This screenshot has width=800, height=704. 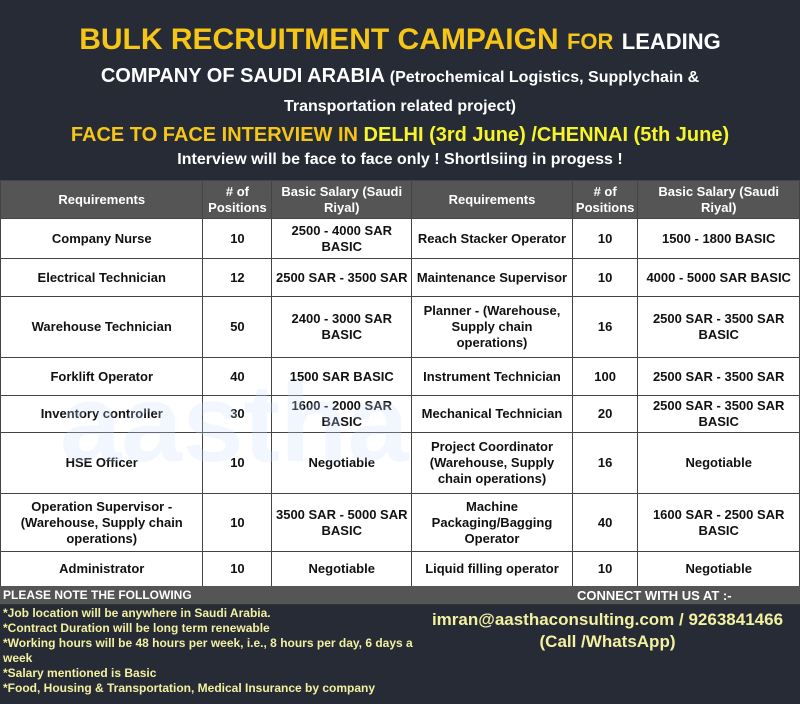 I want to click on title-for: FOR, so click(x=590, y=41).